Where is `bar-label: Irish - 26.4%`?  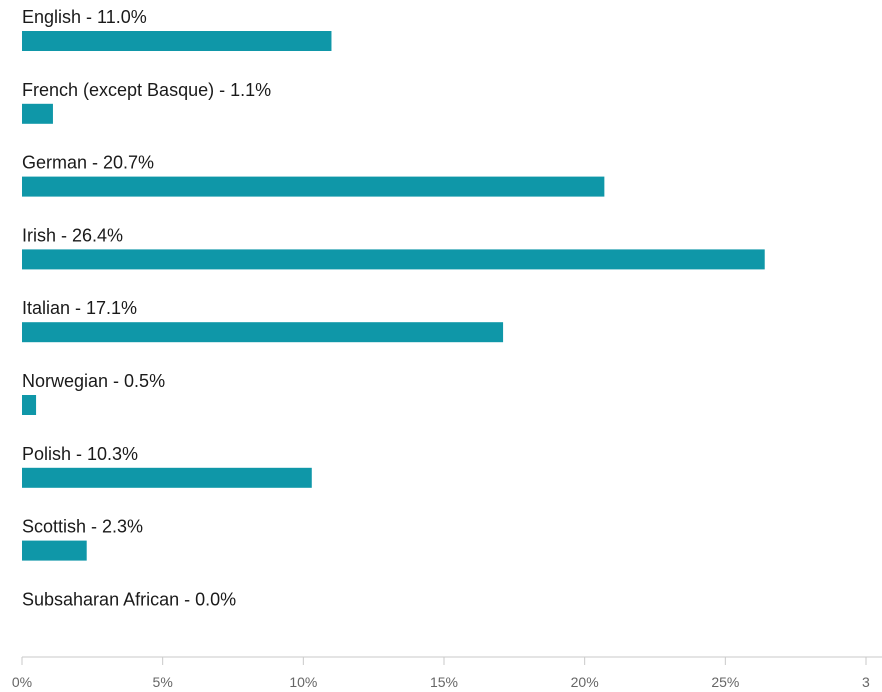
bar-label: Irish - 26.4% is located at coordinates (72, 235).